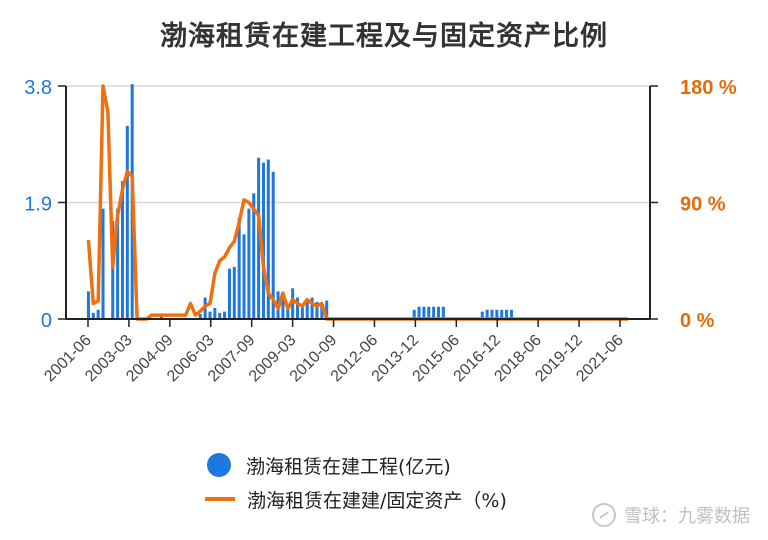  What do you see at coordinates (38, 88) in the screenshot?
I see `left-axis-tick-label: 3.8` at bounding box center [38, 88].